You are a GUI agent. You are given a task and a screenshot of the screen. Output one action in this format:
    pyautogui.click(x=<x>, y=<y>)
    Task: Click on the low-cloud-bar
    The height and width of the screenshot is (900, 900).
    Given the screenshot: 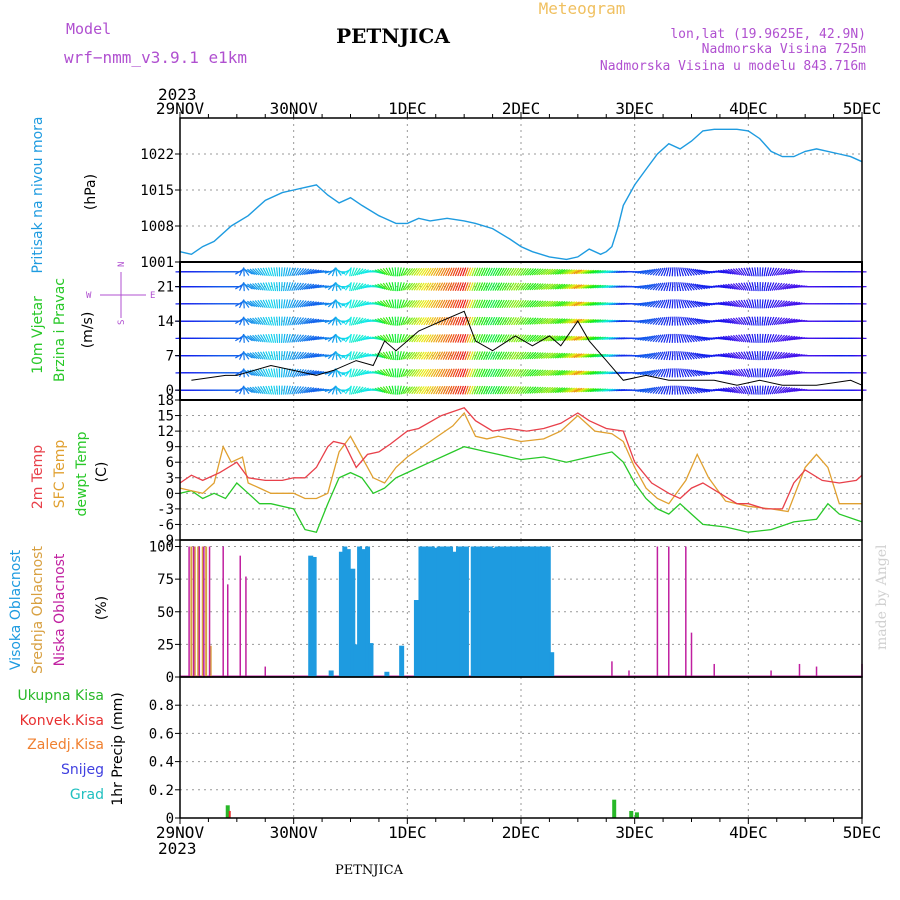 What is the action you would take?
    pyautogui.click(x=799, y=670)
    